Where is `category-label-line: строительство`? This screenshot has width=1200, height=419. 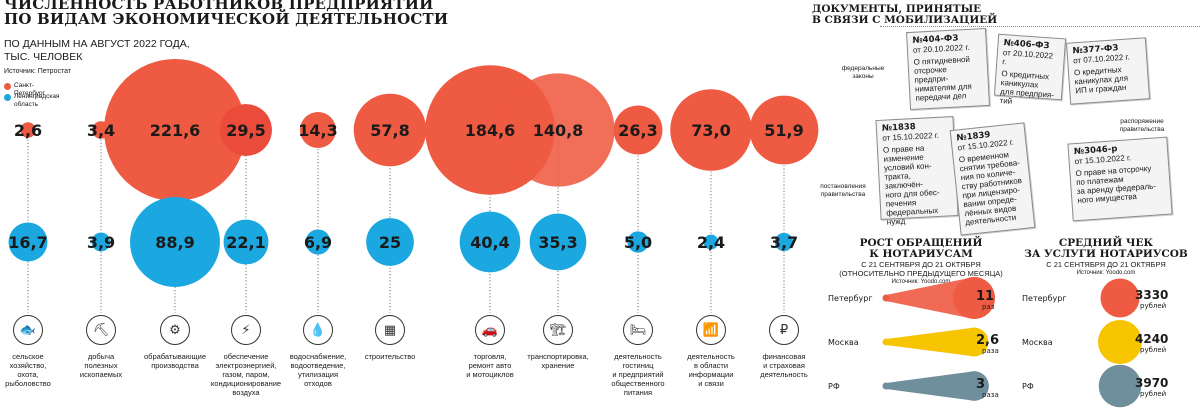 category-label-line: строительство is located at coordinates (390, 356).